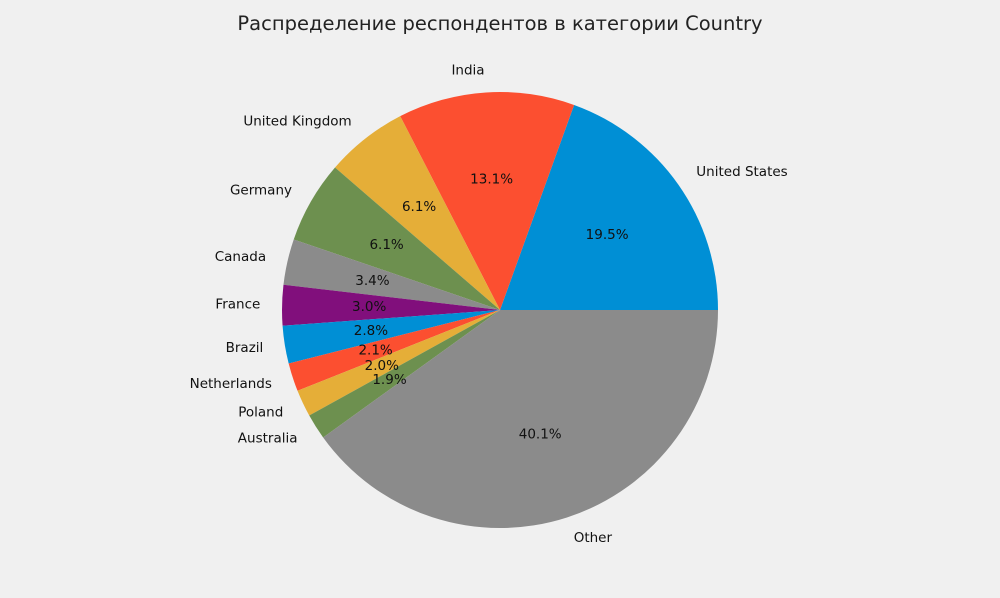  I want to click on pie-slice-poland, so click(398, 363).